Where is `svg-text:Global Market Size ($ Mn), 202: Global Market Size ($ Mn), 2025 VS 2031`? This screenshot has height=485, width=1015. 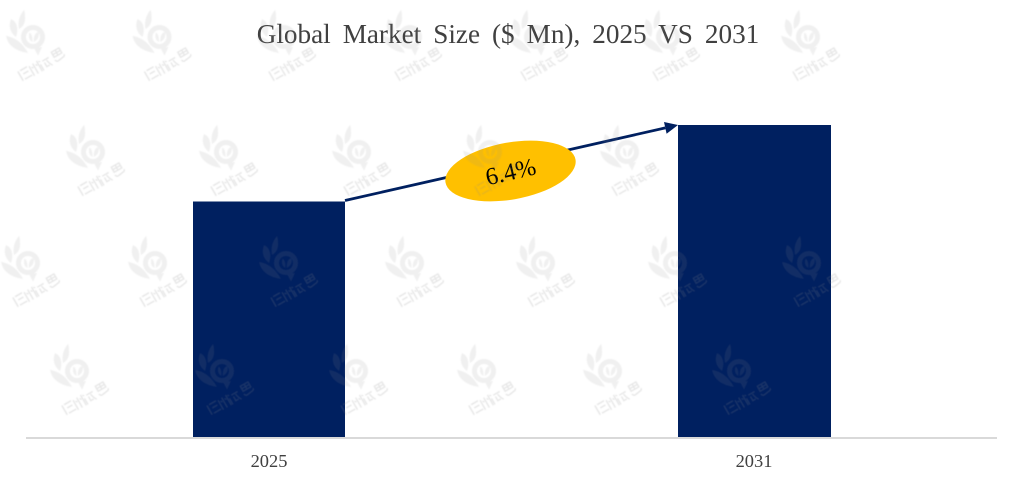
svg-text:Global Market Size ($ Mn), 202: Global Market Size ($ Mn), 2025 VS 2031 is located at coordinates (508, 34).